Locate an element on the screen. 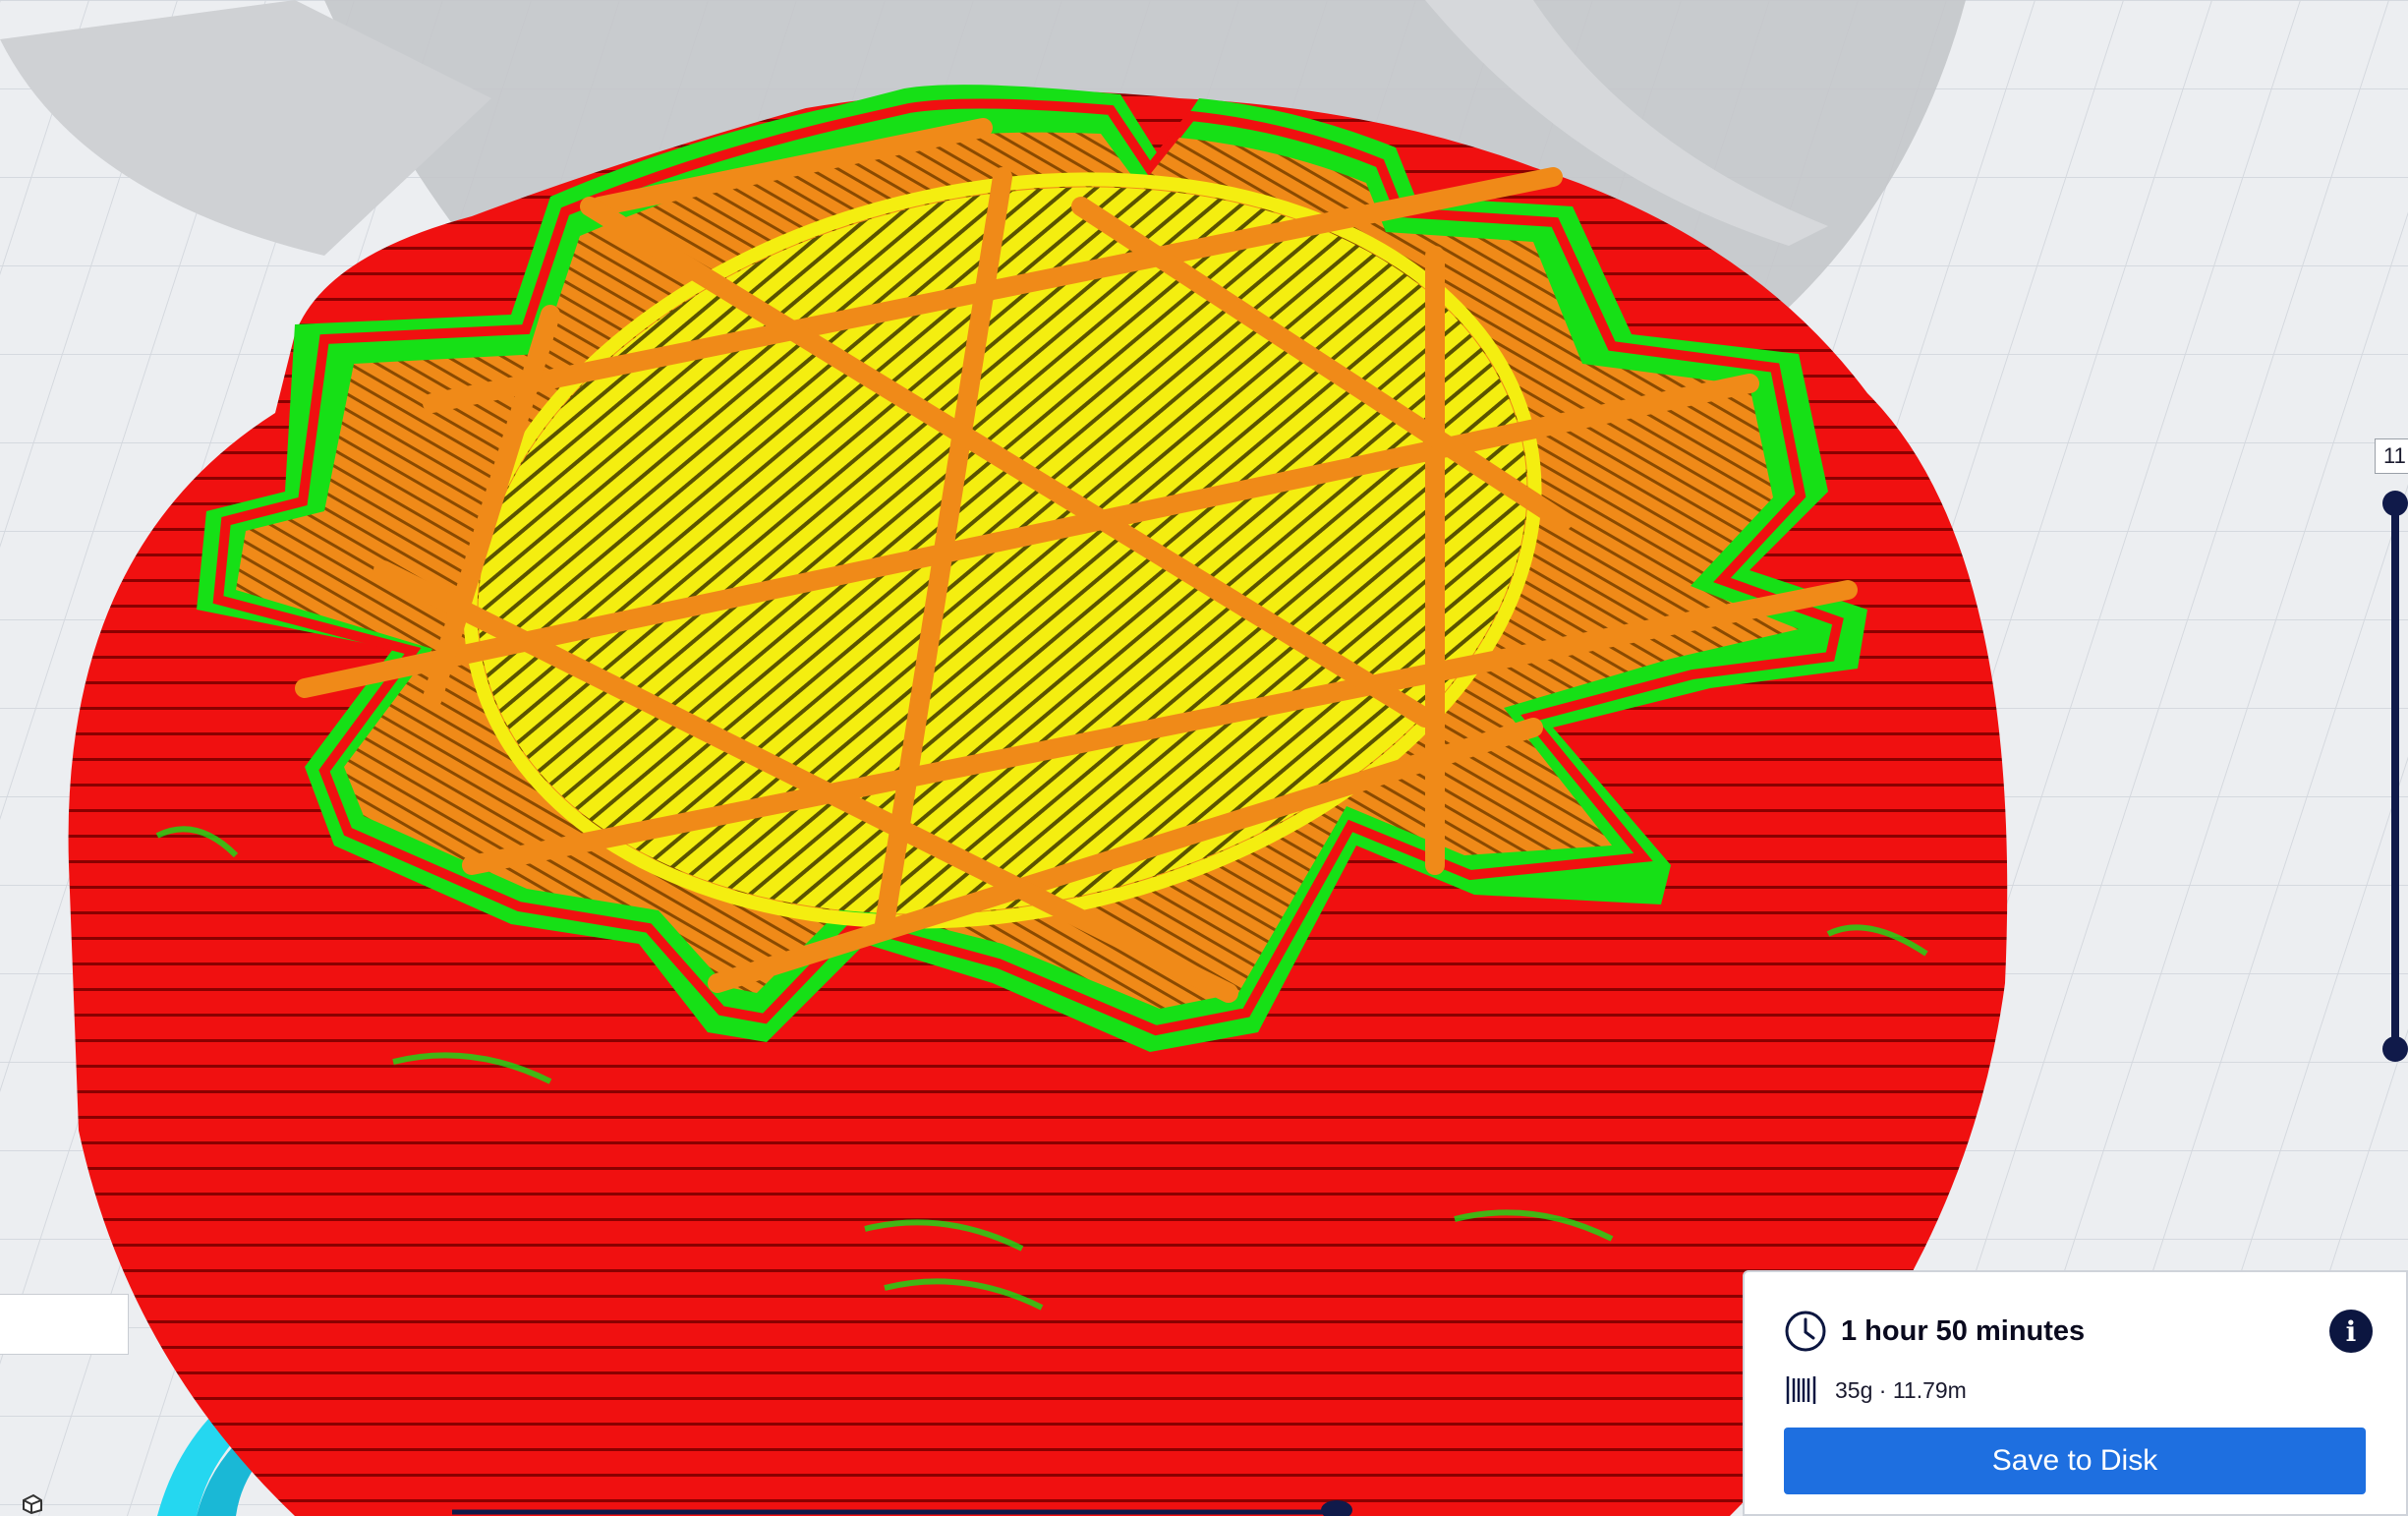 The height and width of the screenshot is (1516, 2408). shadow-band is located at coordinates (1626, 123).